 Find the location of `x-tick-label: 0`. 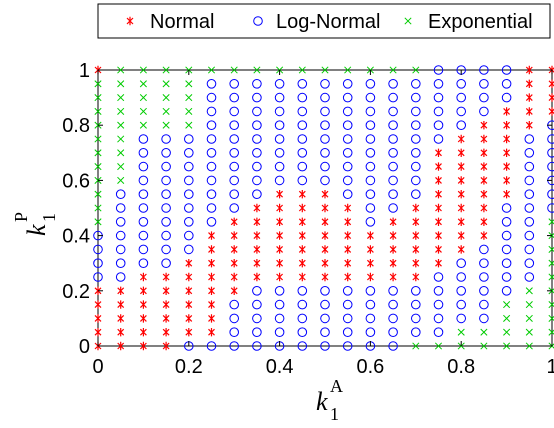

x-tick-label: 0 is located at coordinates (97, 367).